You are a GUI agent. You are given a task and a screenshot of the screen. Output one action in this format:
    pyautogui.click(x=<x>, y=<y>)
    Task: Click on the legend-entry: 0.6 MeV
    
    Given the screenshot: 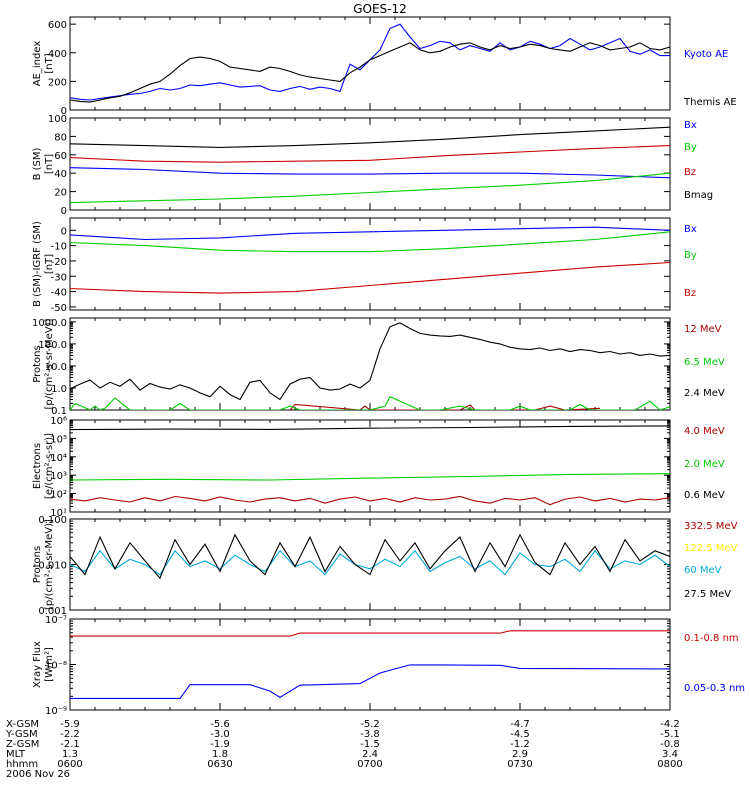 What is the action you would take?
    pyautogui.click(x=704, y=495)
    